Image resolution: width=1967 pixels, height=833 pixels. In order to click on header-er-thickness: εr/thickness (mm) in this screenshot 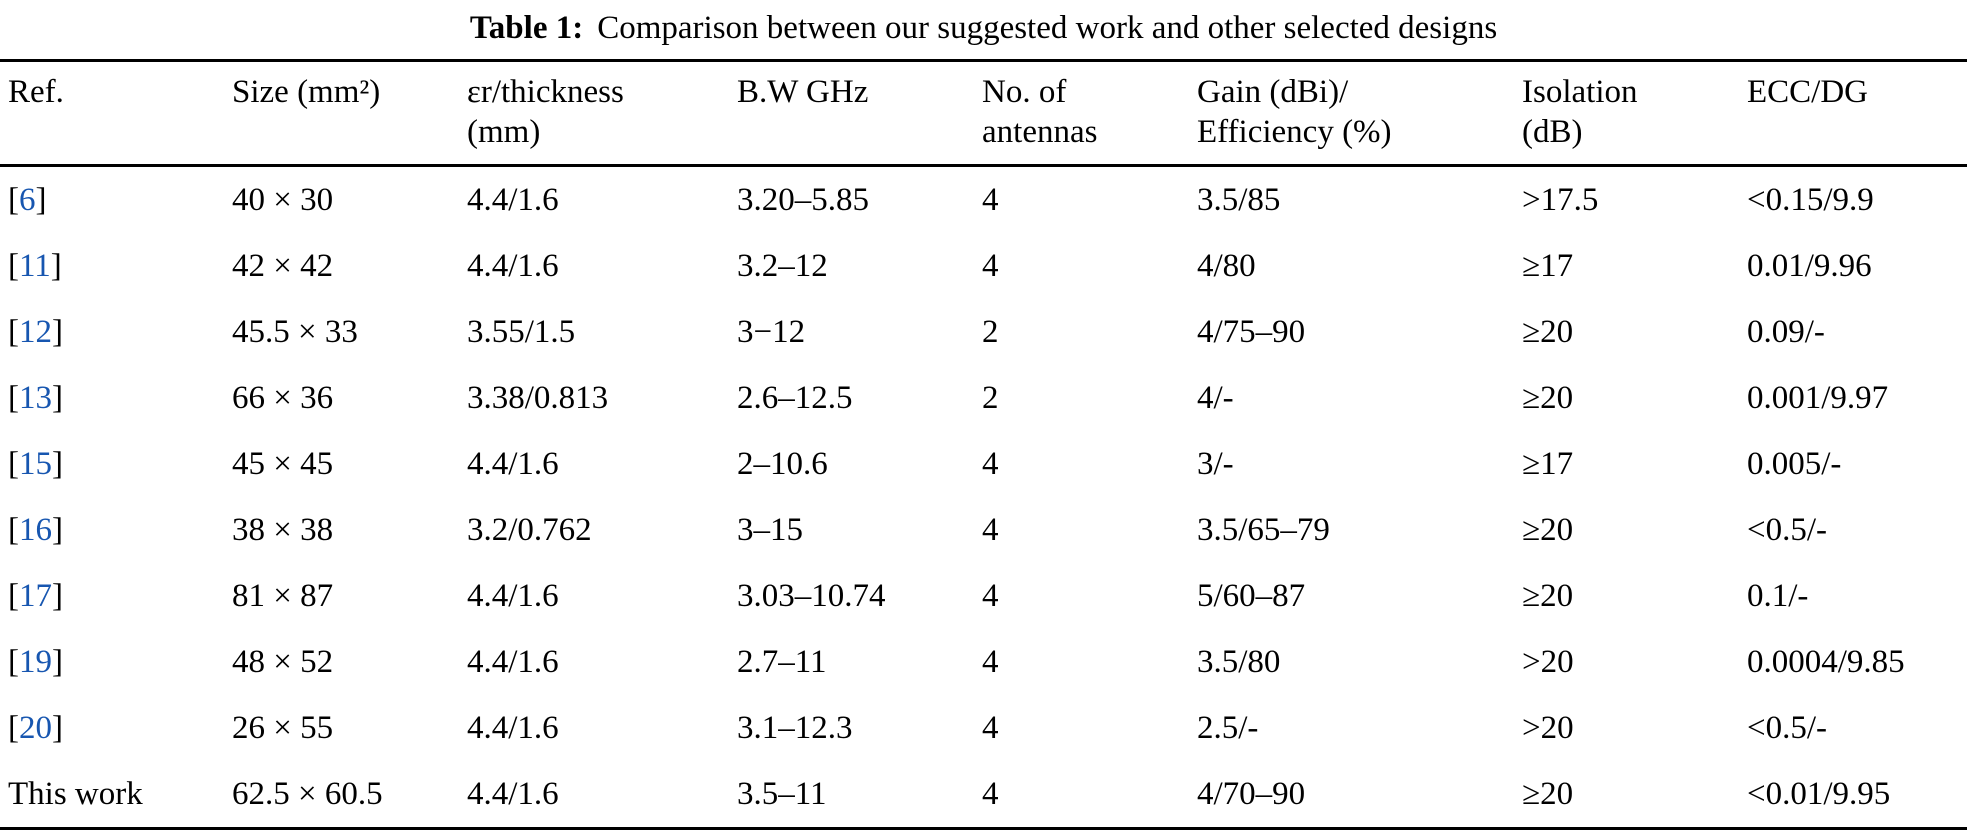, I will do `click(602, 113)`.